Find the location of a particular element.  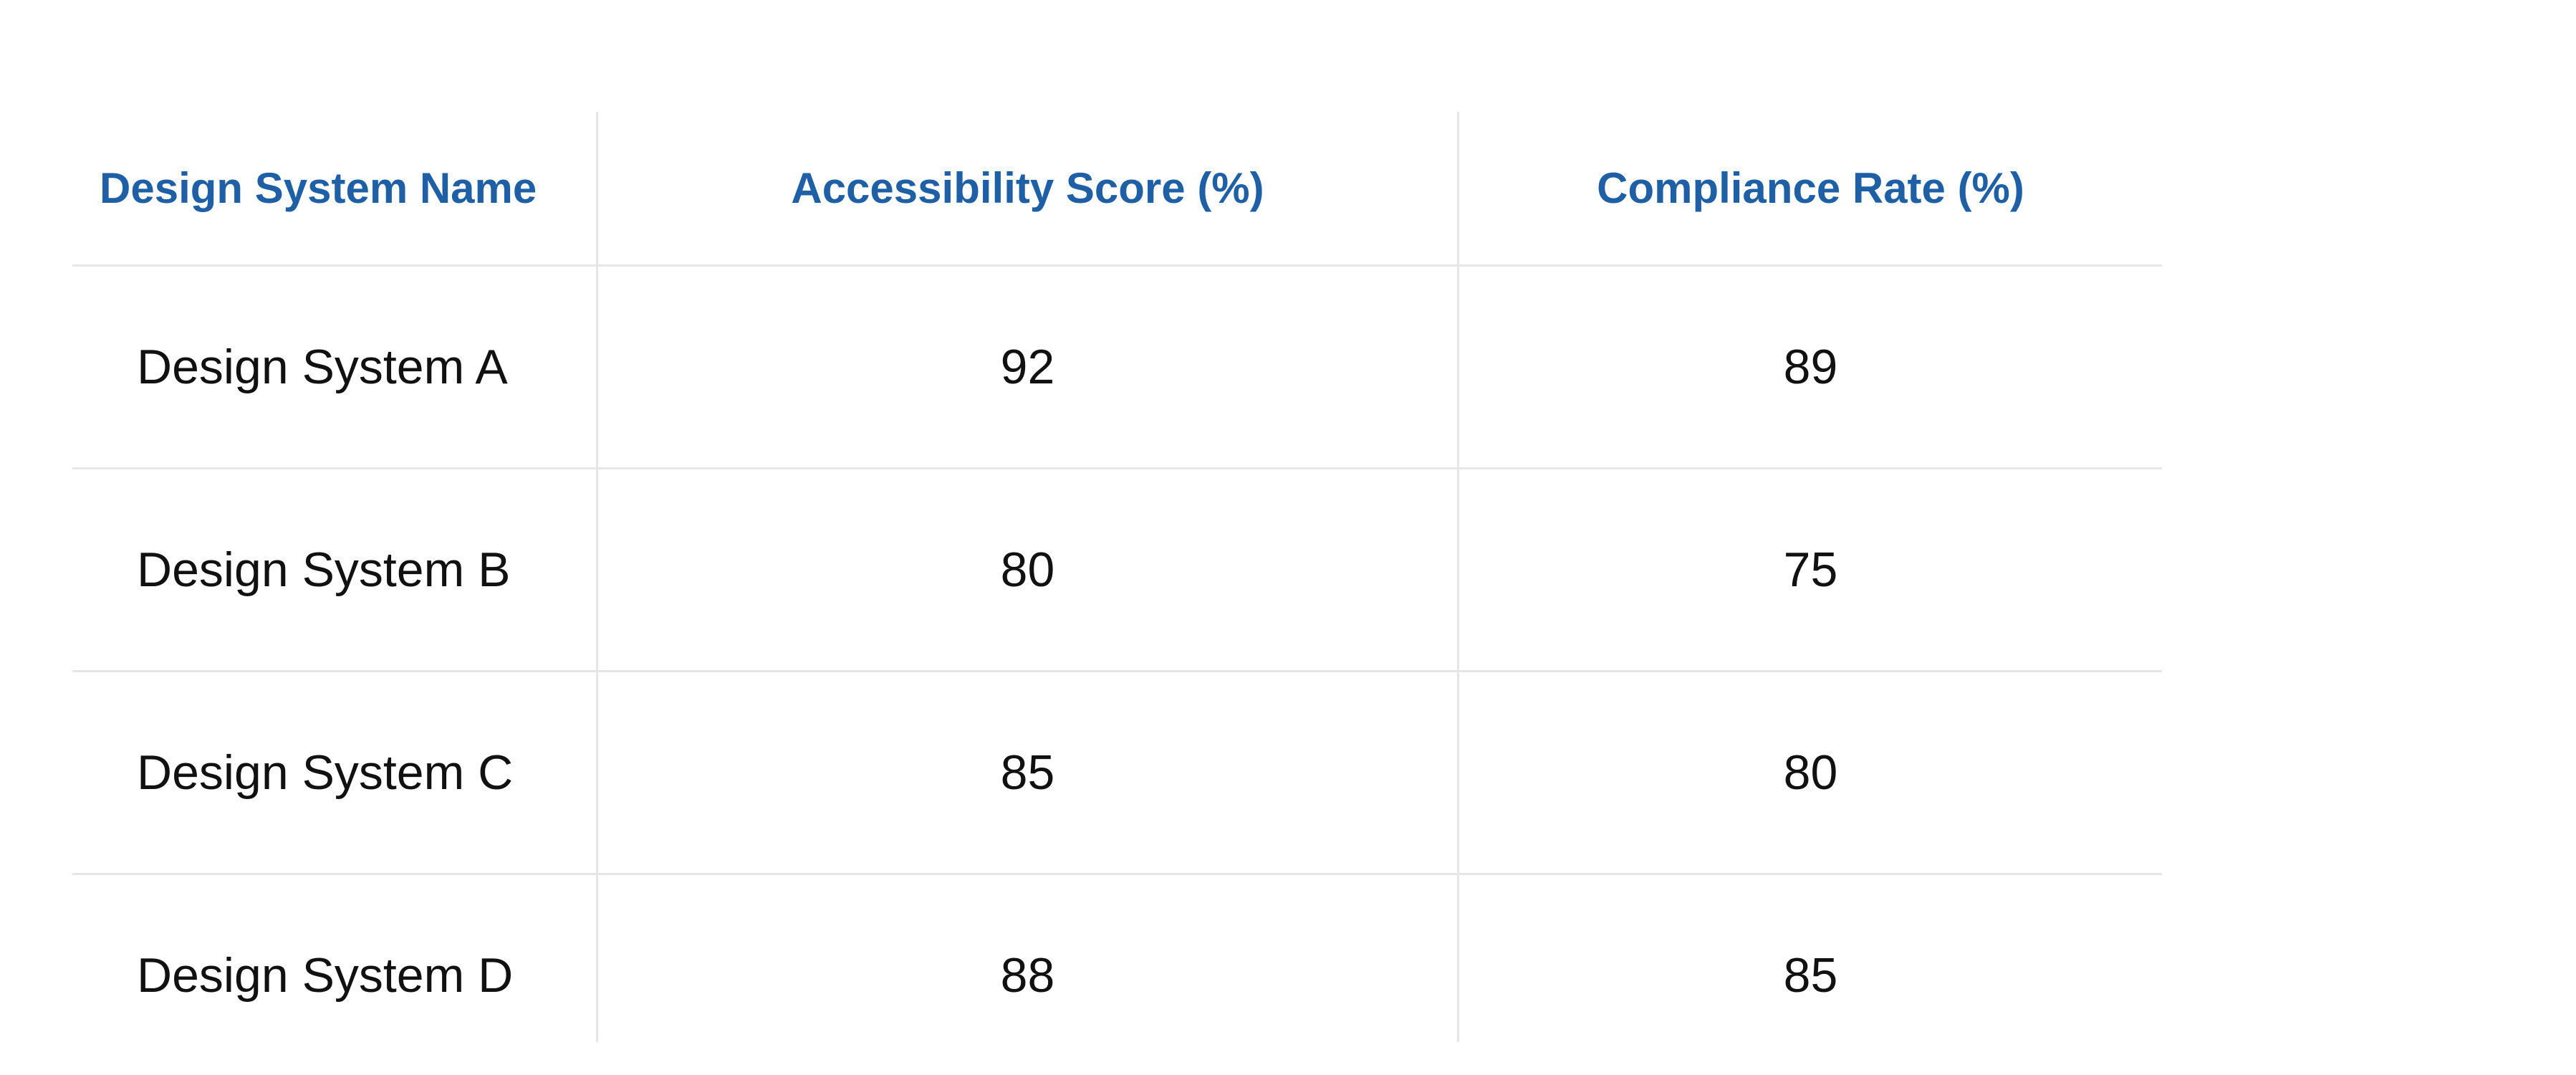

table-cell: Design System D is located at coordinates (325, 975).